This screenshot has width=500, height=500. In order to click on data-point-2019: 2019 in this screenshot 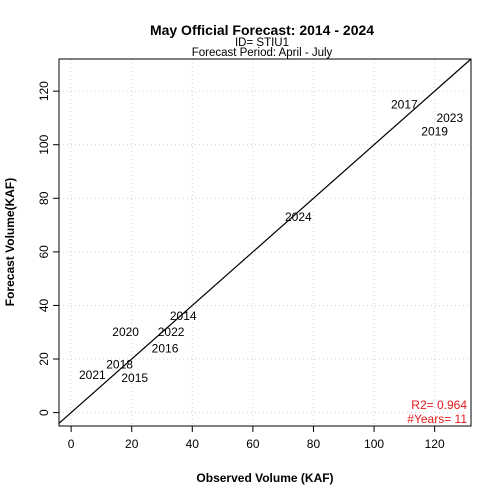, I will do `click(434, 131)`.